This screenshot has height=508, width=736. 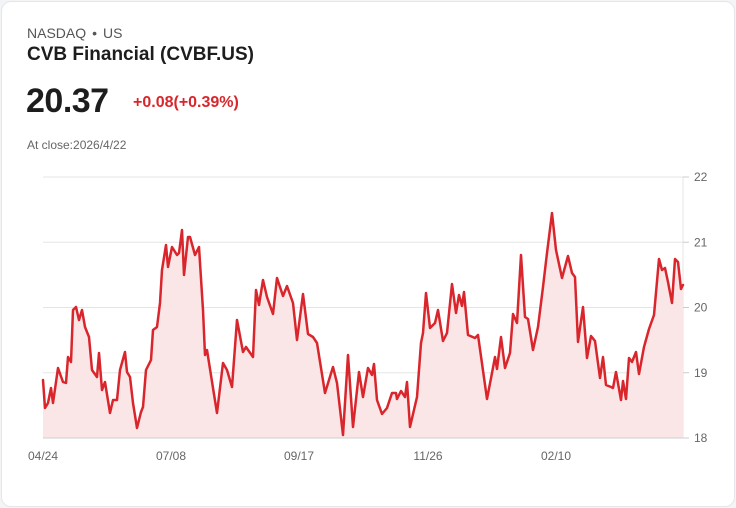 I want to click on x-axis-ticks: 04/24 07/08 09/17 11/26 02/10, so click(x=299, y=456).